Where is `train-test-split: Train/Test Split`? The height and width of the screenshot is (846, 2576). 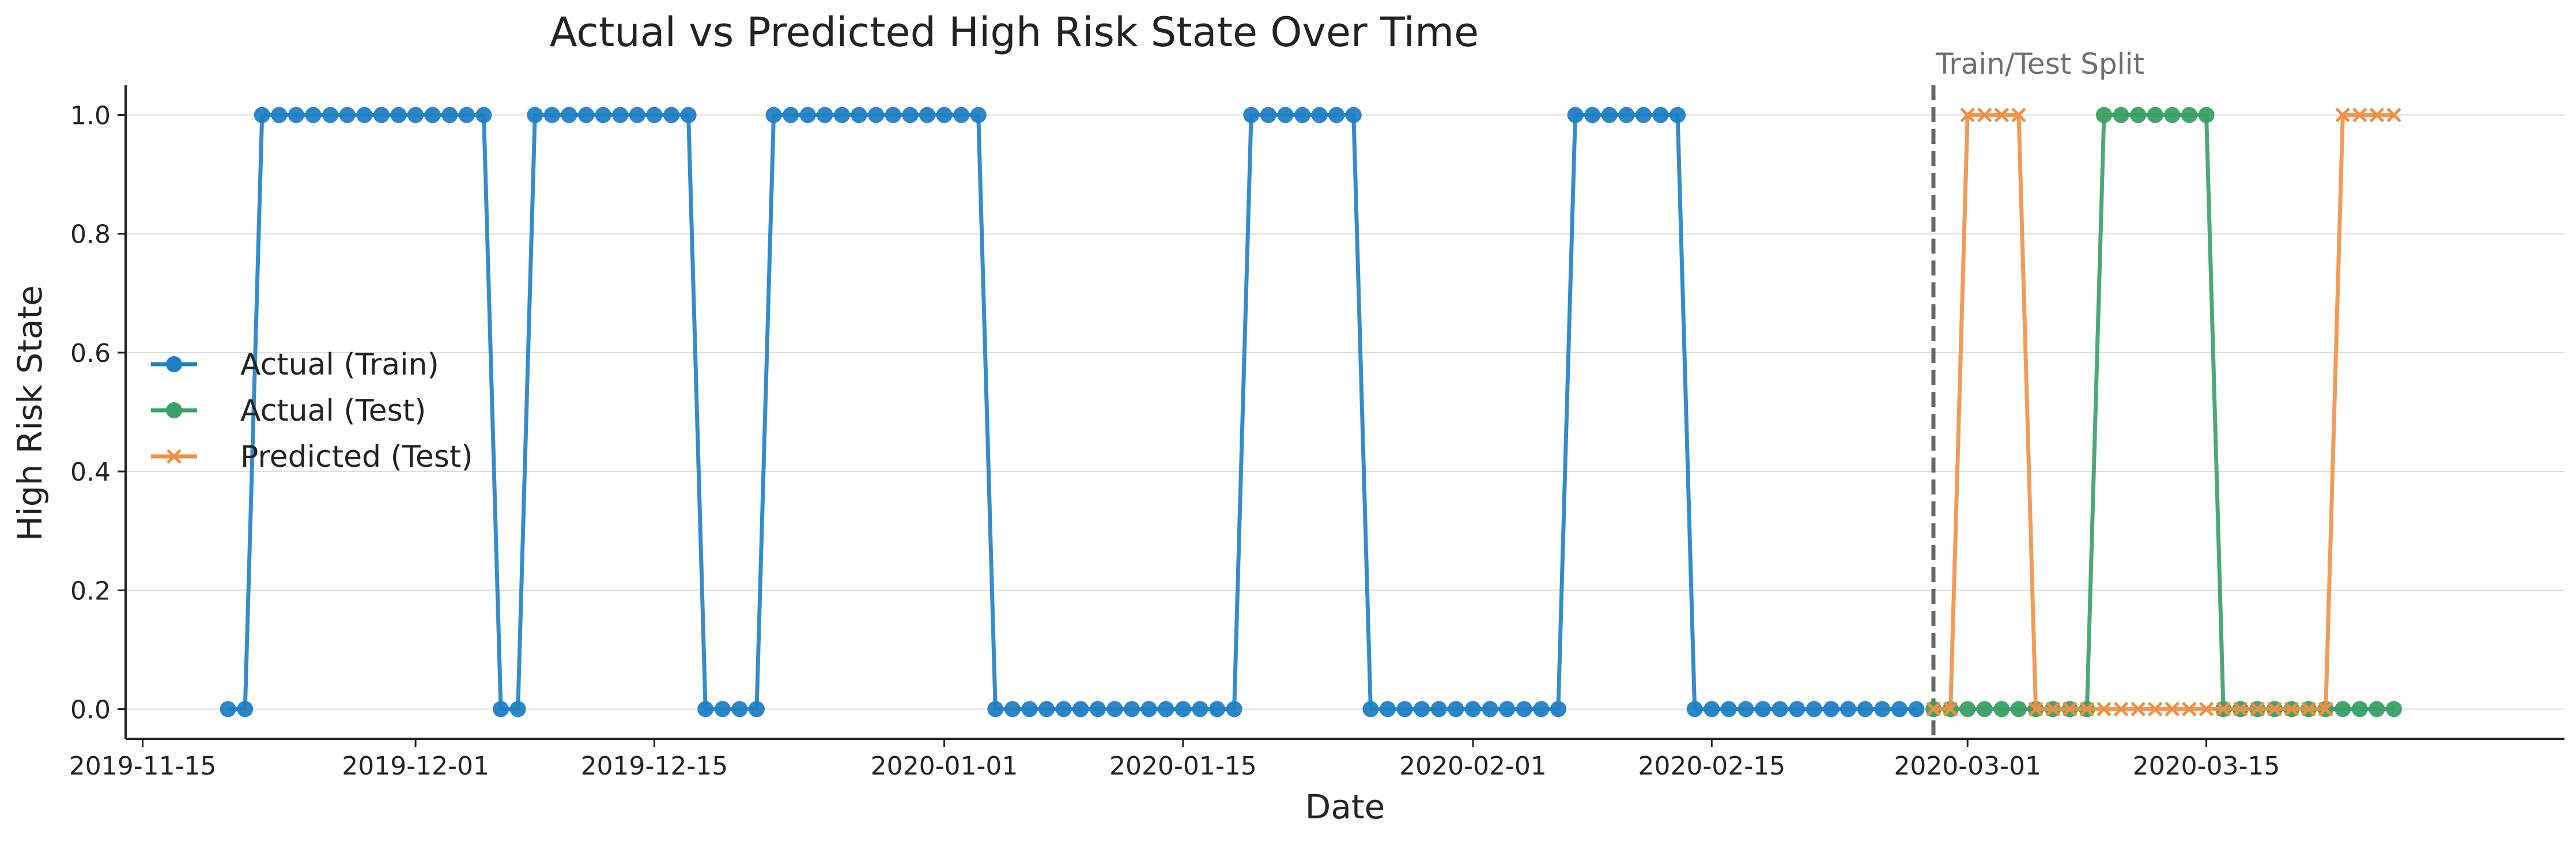 train-test-split: Train/Test Split is located at coordinates (2037, 393).